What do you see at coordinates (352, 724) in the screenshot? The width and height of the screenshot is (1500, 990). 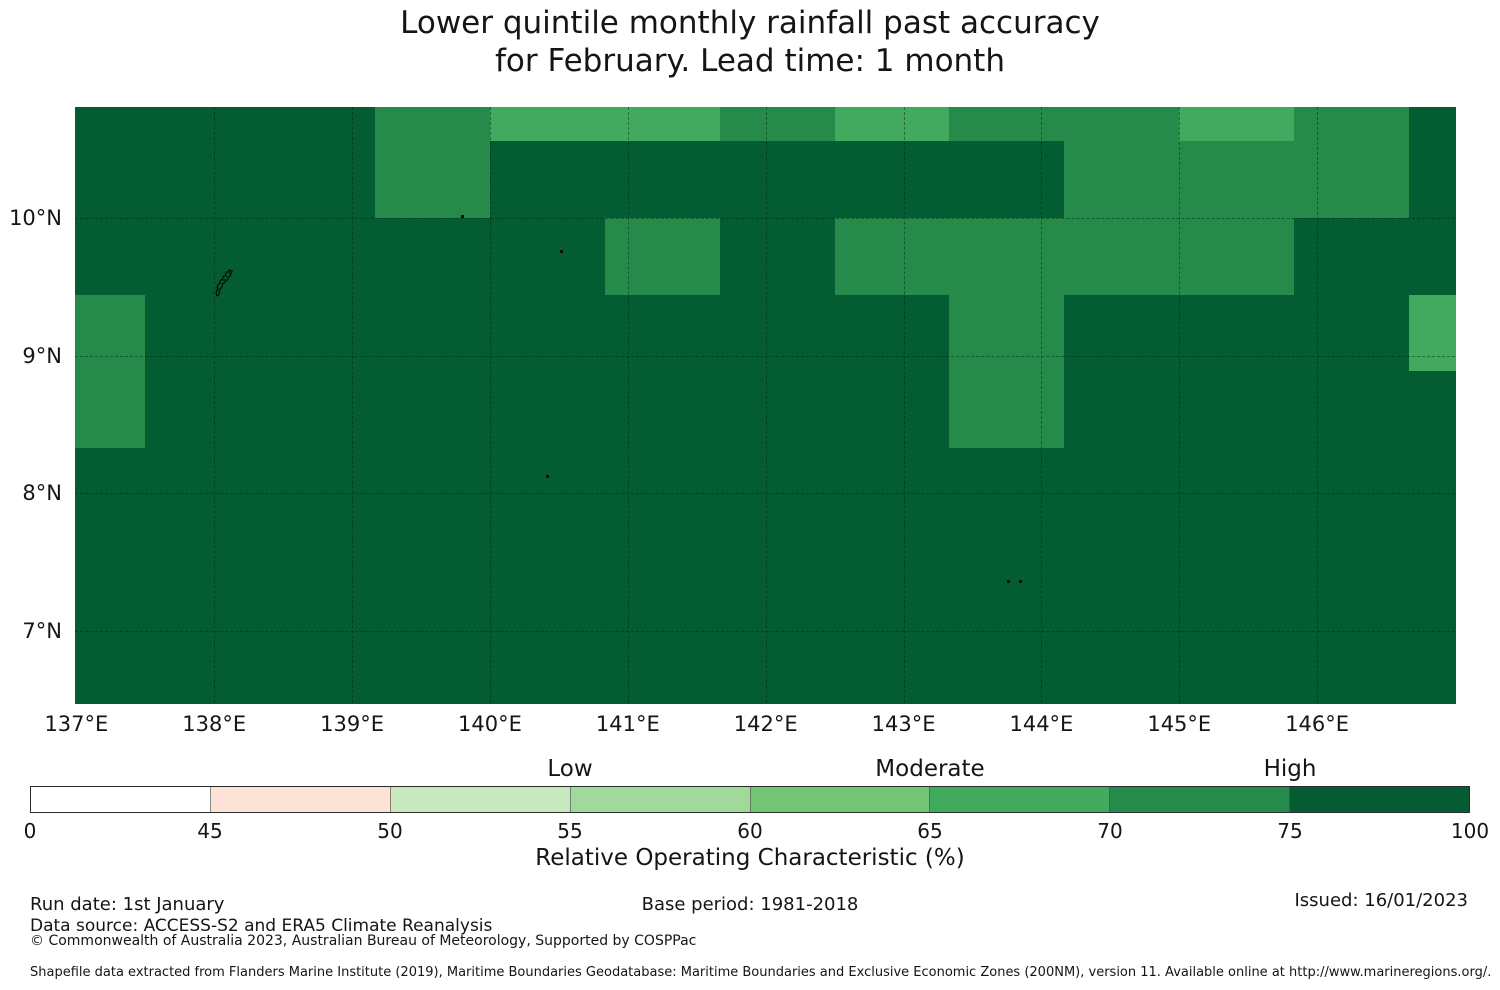 I see `x-axis-tick-label: 139°E` at bounding box center [352, 724].